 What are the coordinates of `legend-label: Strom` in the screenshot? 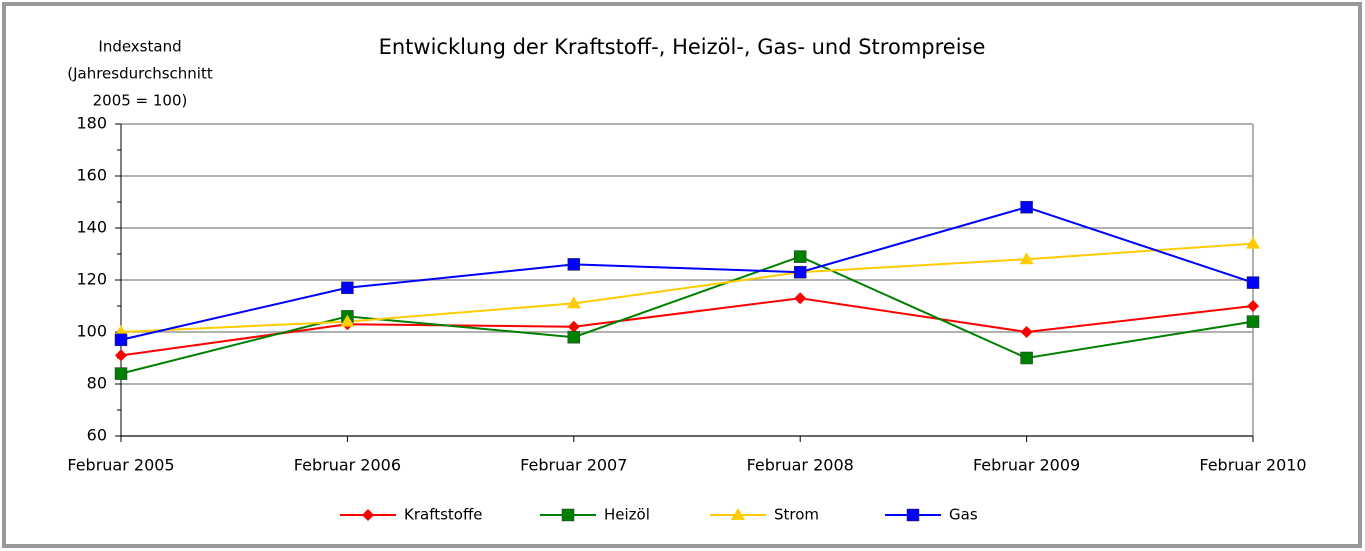 It's located at (796, 515).